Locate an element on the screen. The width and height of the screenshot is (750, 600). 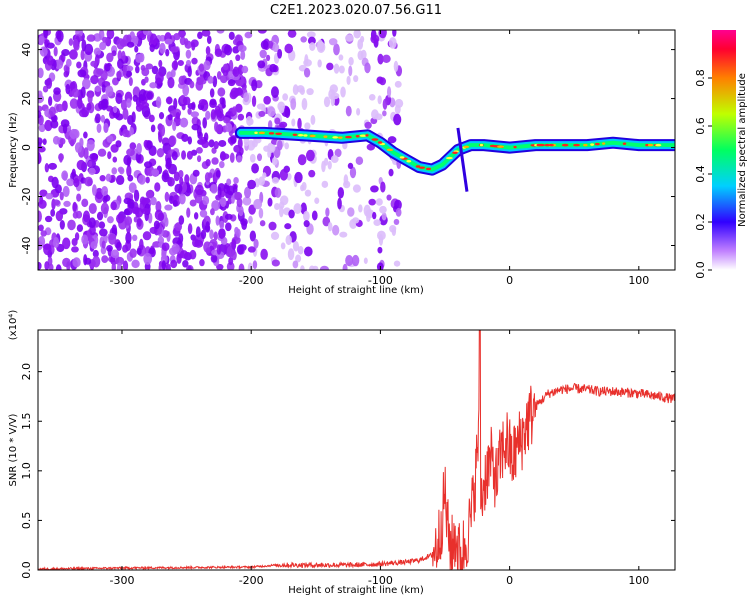
x-tick-label: -100 is located at coordinates (380, 580).